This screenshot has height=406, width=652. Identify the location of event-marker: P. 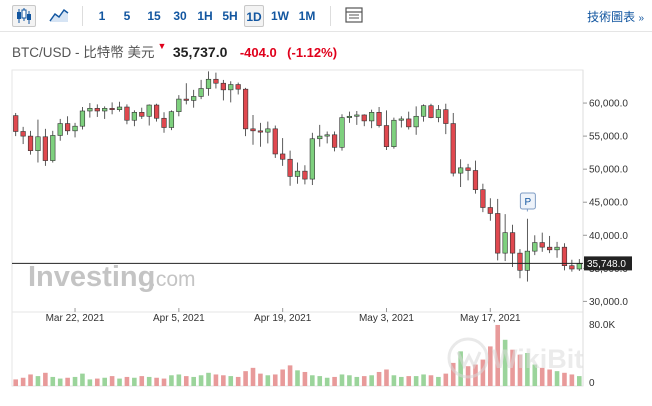
(527, 202).